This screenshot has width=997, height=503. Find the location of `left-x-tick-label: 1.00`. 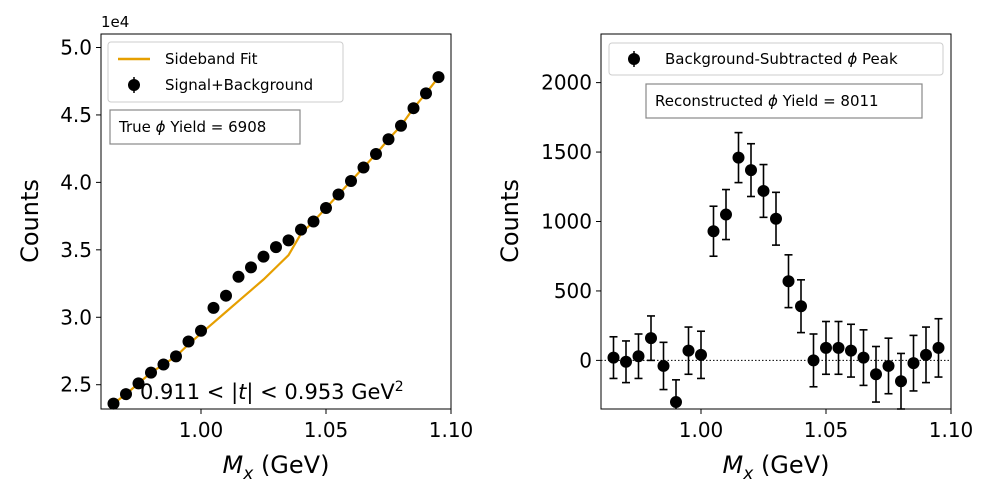

left-x-tick-label: 1.00 is located at coordinates (201, 430).